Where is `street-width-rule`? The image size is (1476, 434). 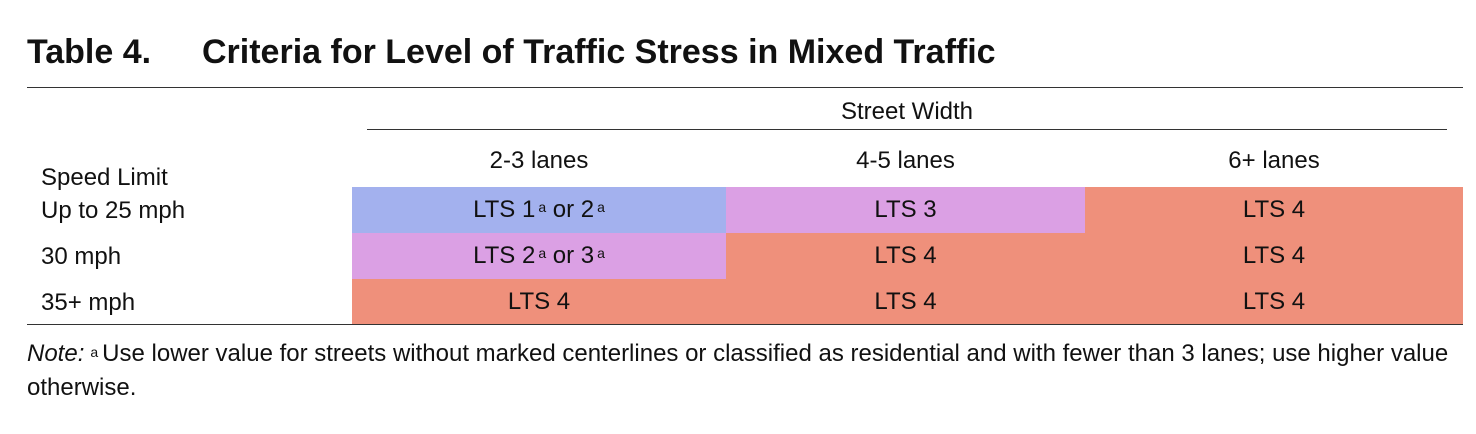
street-width-rule is located at coordinates (907, 129).